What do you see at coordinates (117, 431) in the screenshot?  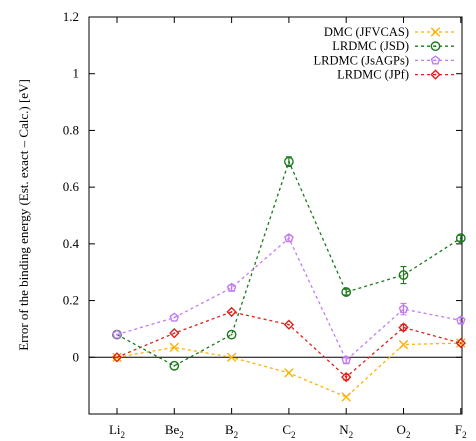 I see `x-tick-label: Li2` at bounding box center [117, 431].